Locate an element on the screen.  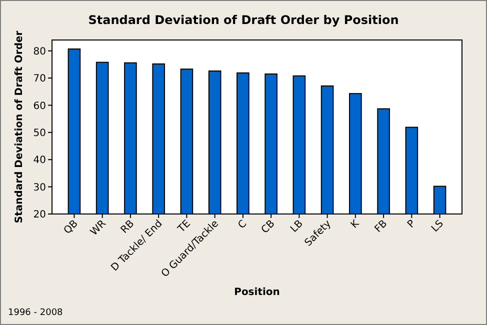
text: 1996 - 2008 is located at coordinates (36, 313).